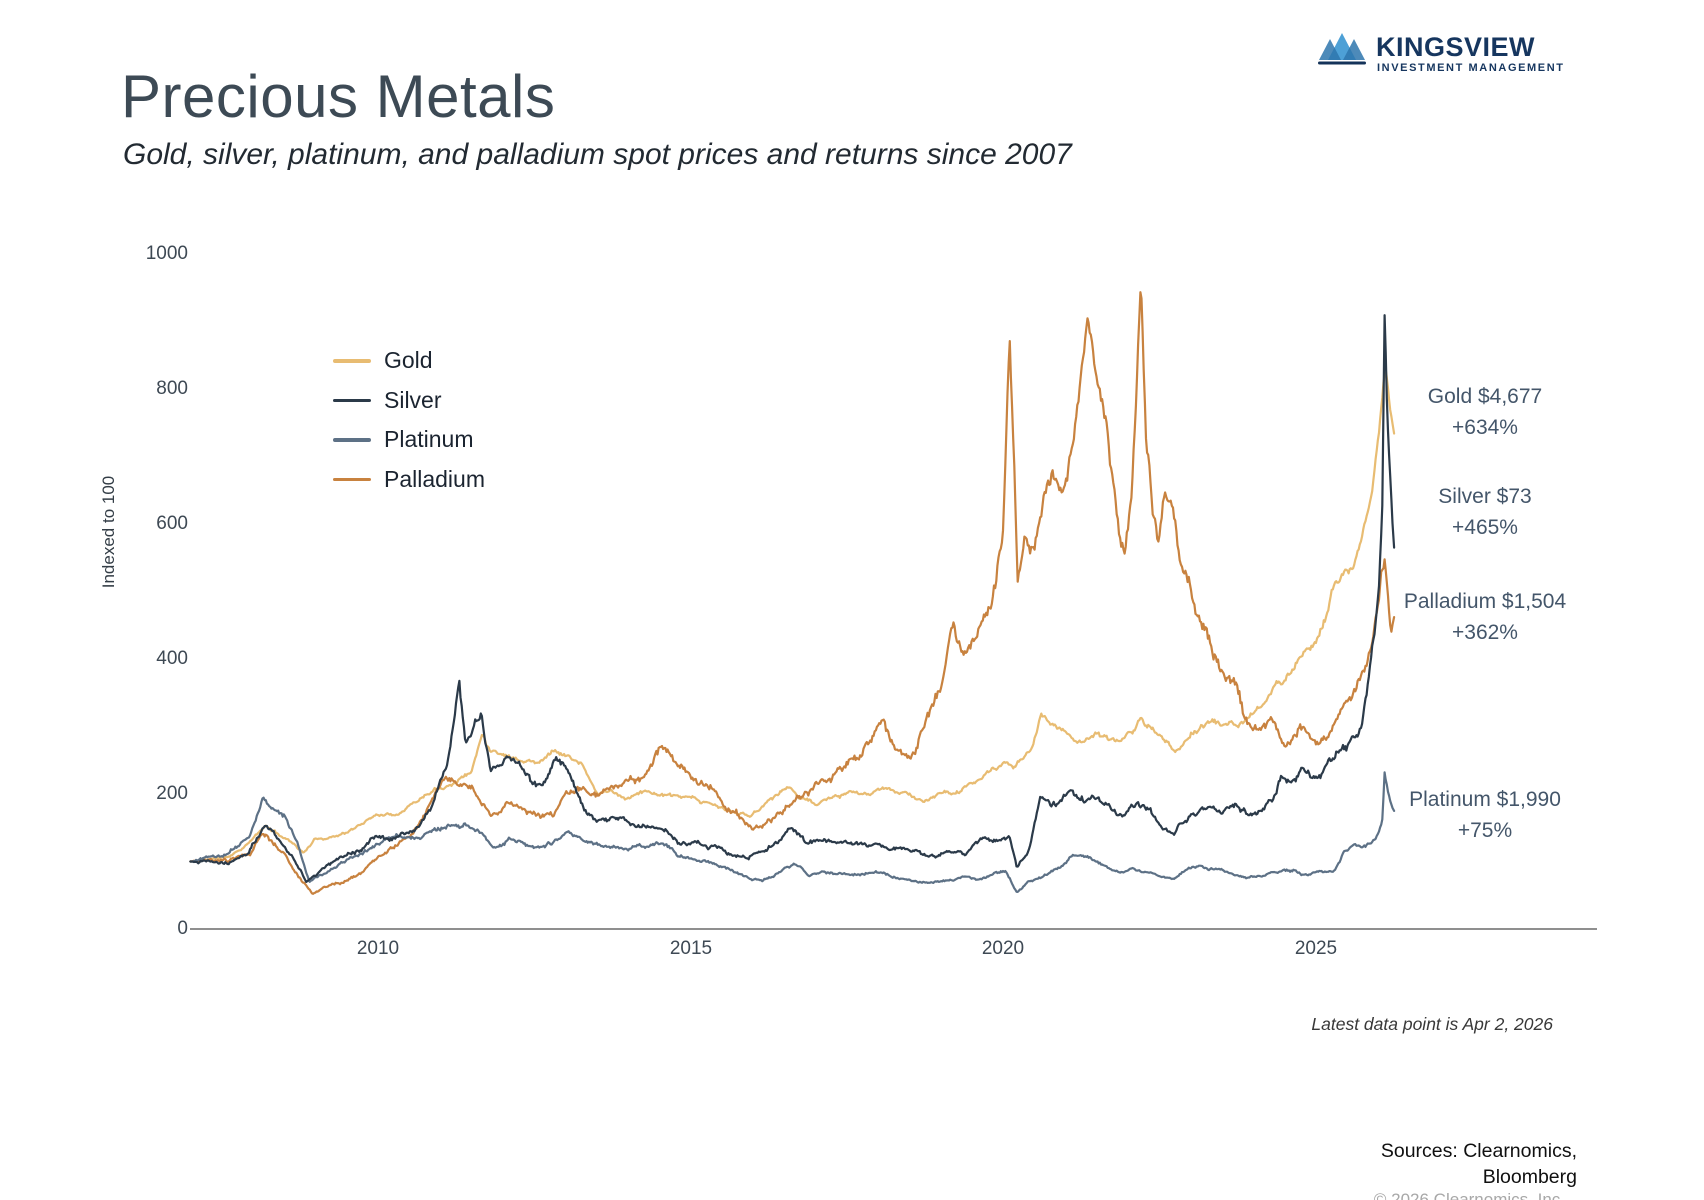  Describe the element at coordinates (166, 253) in the screenshot. I see `y-tick-1000: 1000` at that location.